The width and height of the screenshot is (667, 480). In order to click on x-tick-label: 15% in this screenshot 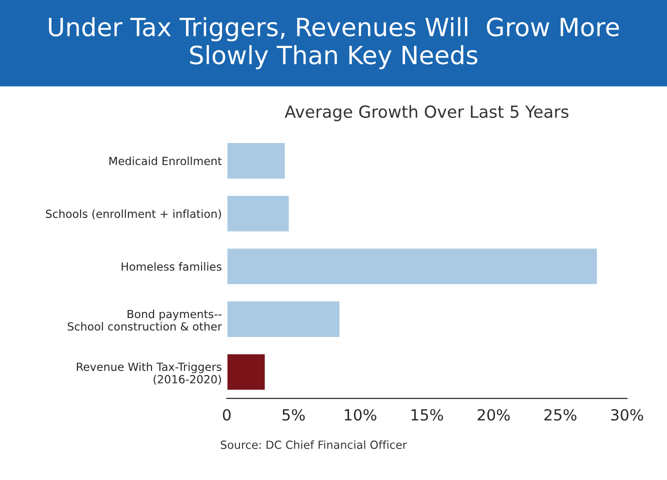, I will do `click(428, 415)`.